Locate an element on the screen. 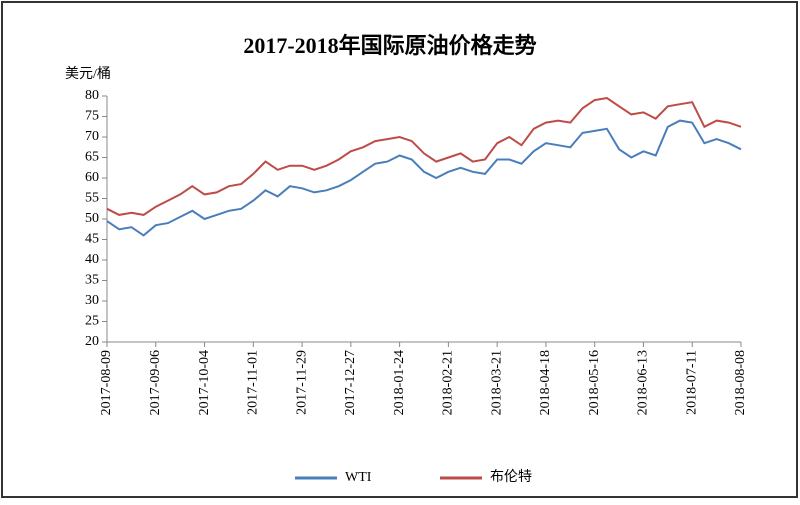 The image size is (800, 505). x-tick-label: 2018-01-24 is located at coordinates (399, 382).